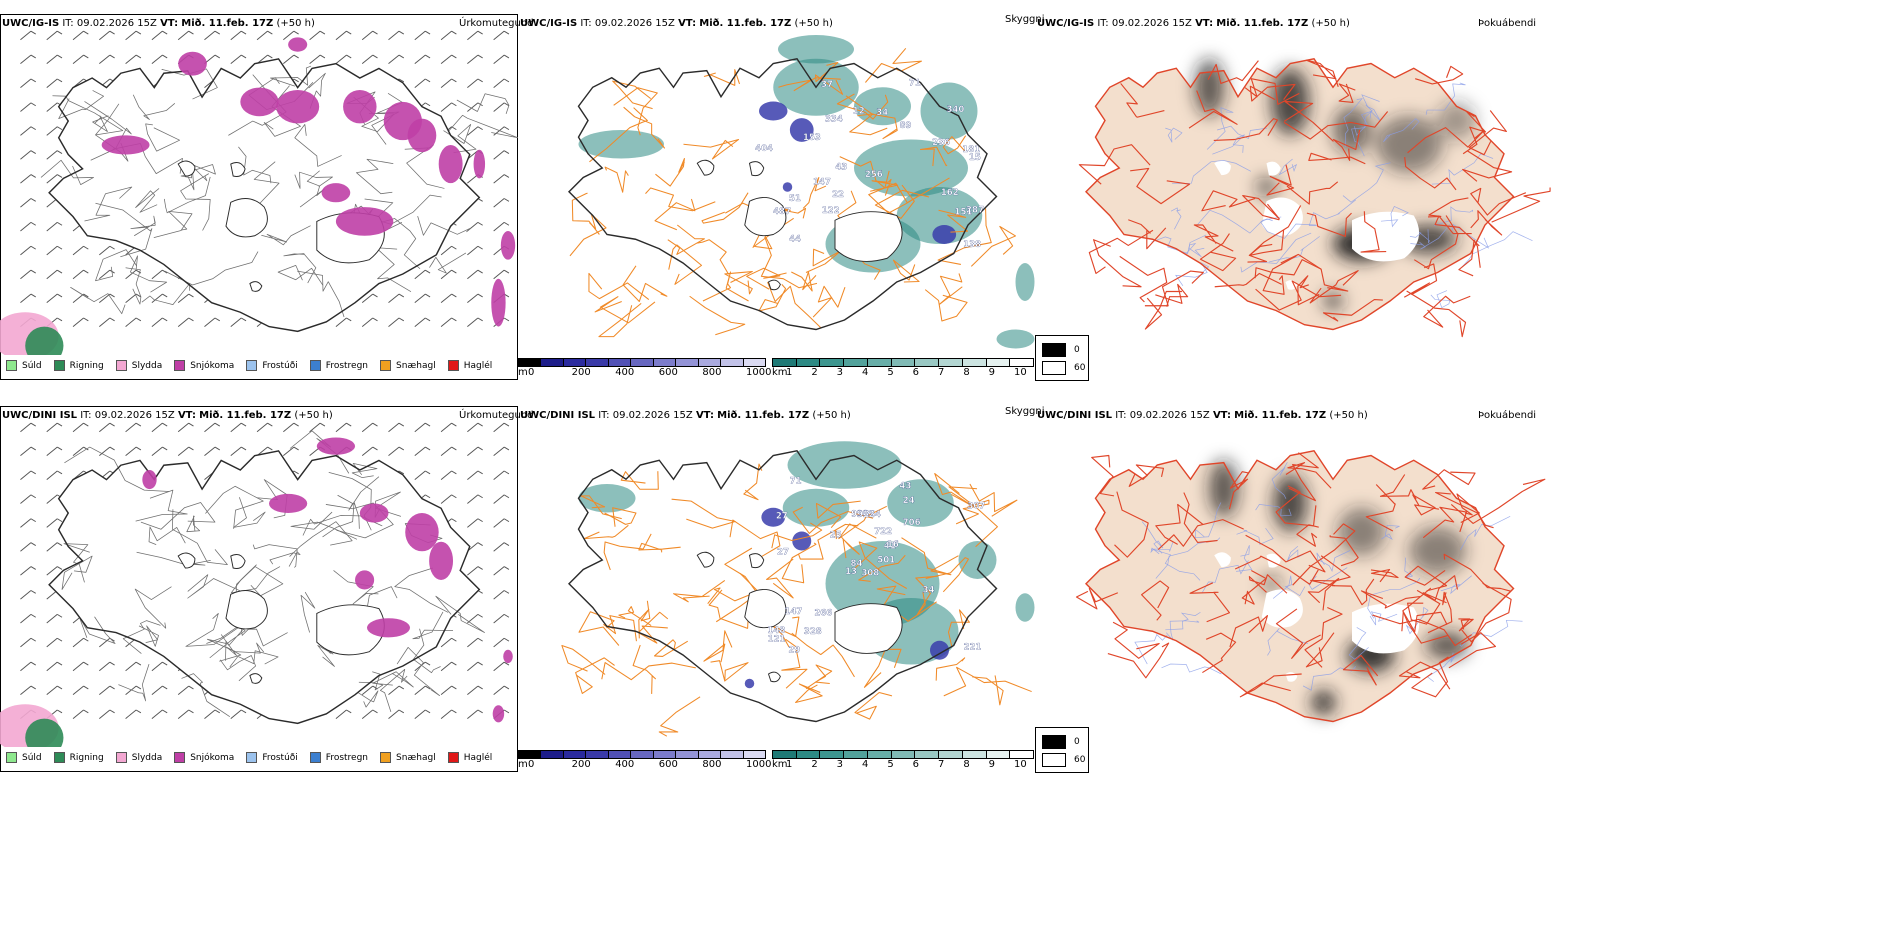 The height and width of the screenshot is (950, 1900). Describe the element at coordinates (814, 764) in the screenshot. I see `colorbar-tick-label: 2` at that location.